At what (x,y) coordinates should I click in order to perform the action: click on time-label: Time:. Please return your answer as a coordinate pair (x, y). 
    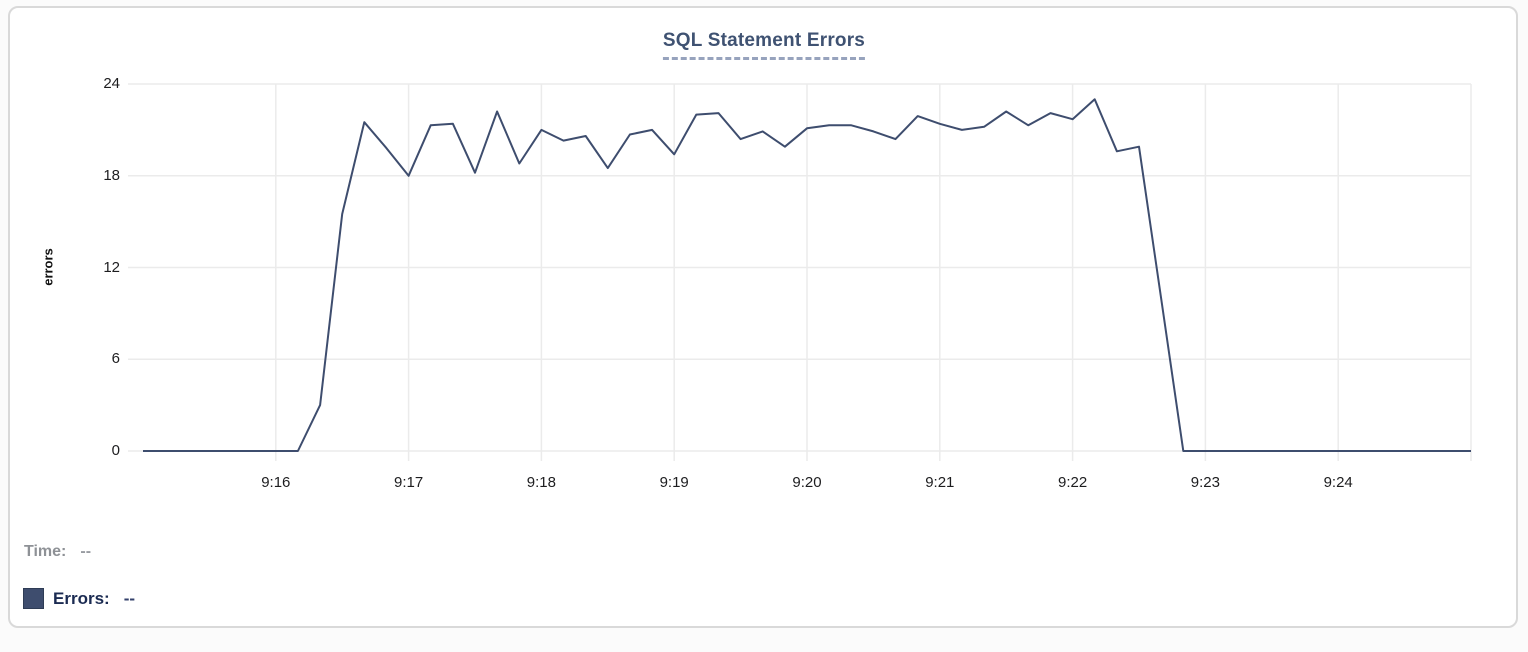
    Looking at the image, I should click on (45, 551).